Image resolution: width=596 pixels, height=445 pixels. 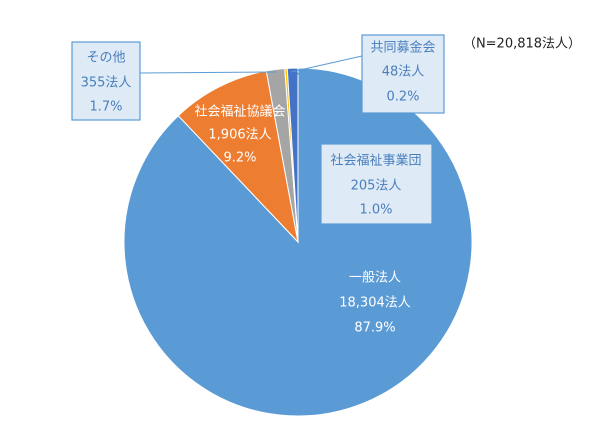 I want to click on slice-count: 48法人, so click(x=403, y=72).